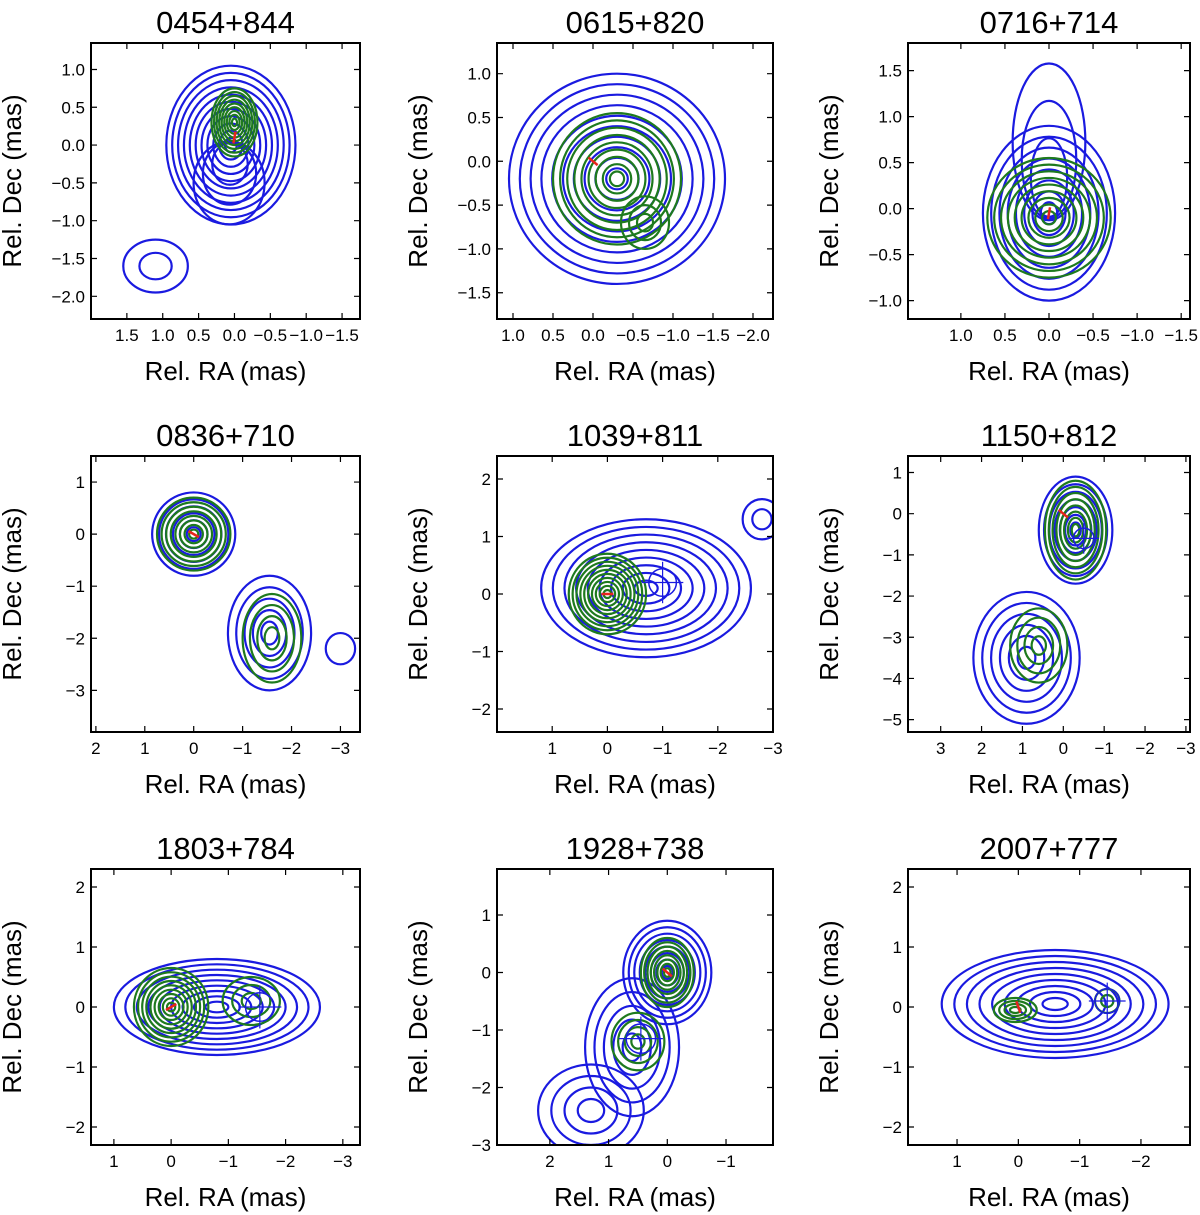 The image size is (1200, 1215). I want to click on x-tick-label: 0.5, so click(199, 335).